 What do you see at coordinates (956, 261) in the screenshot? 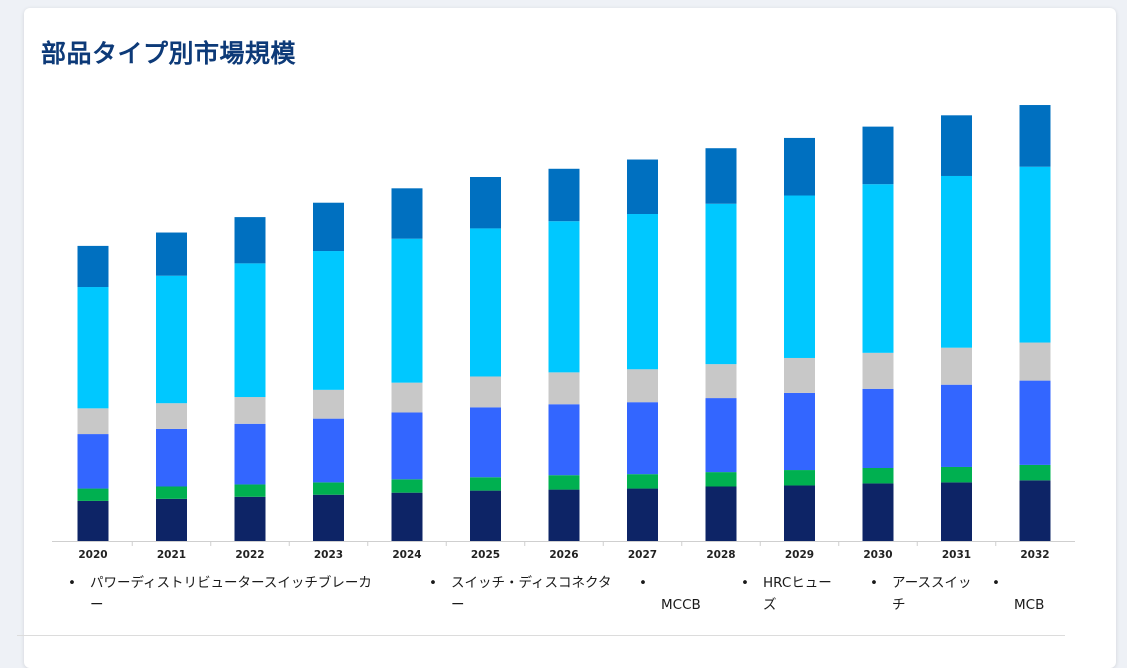
I see `bar-segment-2031-s4` at bounding box center [956, 261].